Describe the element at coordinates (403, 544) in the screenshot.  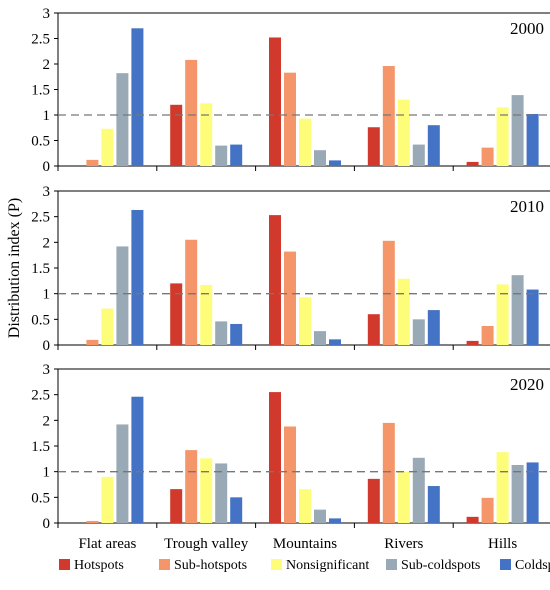
I see `x-category-label: Rivers` at that location.